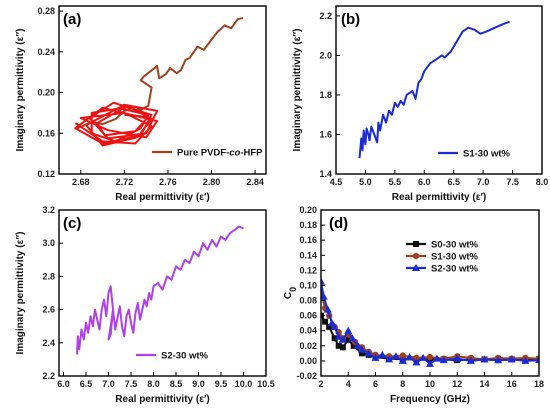 The width and height of the screenshot is (550, 414). Describe the element at coordinates (402, 384) in the screenshot. I see `x-tick-label: 8` at that location.